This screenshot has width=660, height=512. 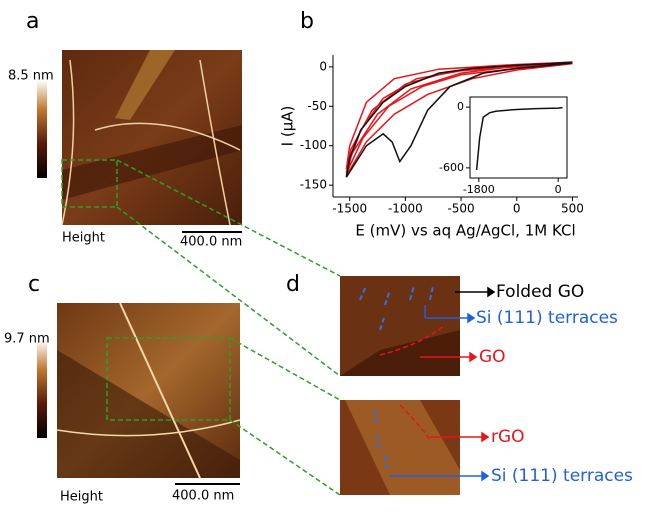 What do you see at coordinates (443, 384) in the screenshot?
I see `arrows` at bounding box center [443, 384].